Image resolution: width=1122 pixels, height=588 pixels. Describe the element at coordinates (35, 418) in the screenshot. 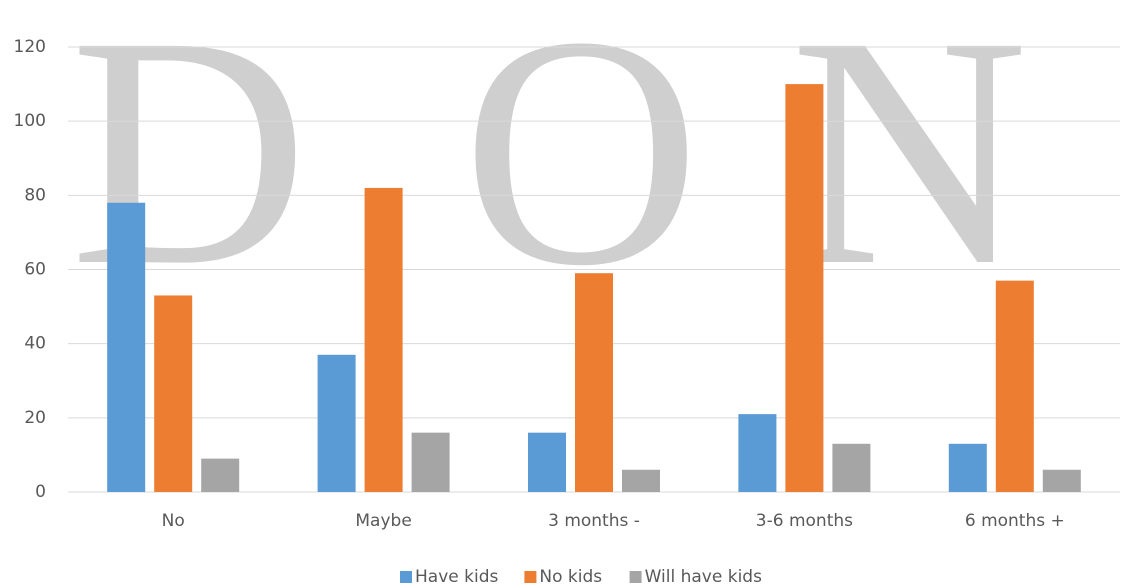

I see `y-tick-label: 20` at that location.